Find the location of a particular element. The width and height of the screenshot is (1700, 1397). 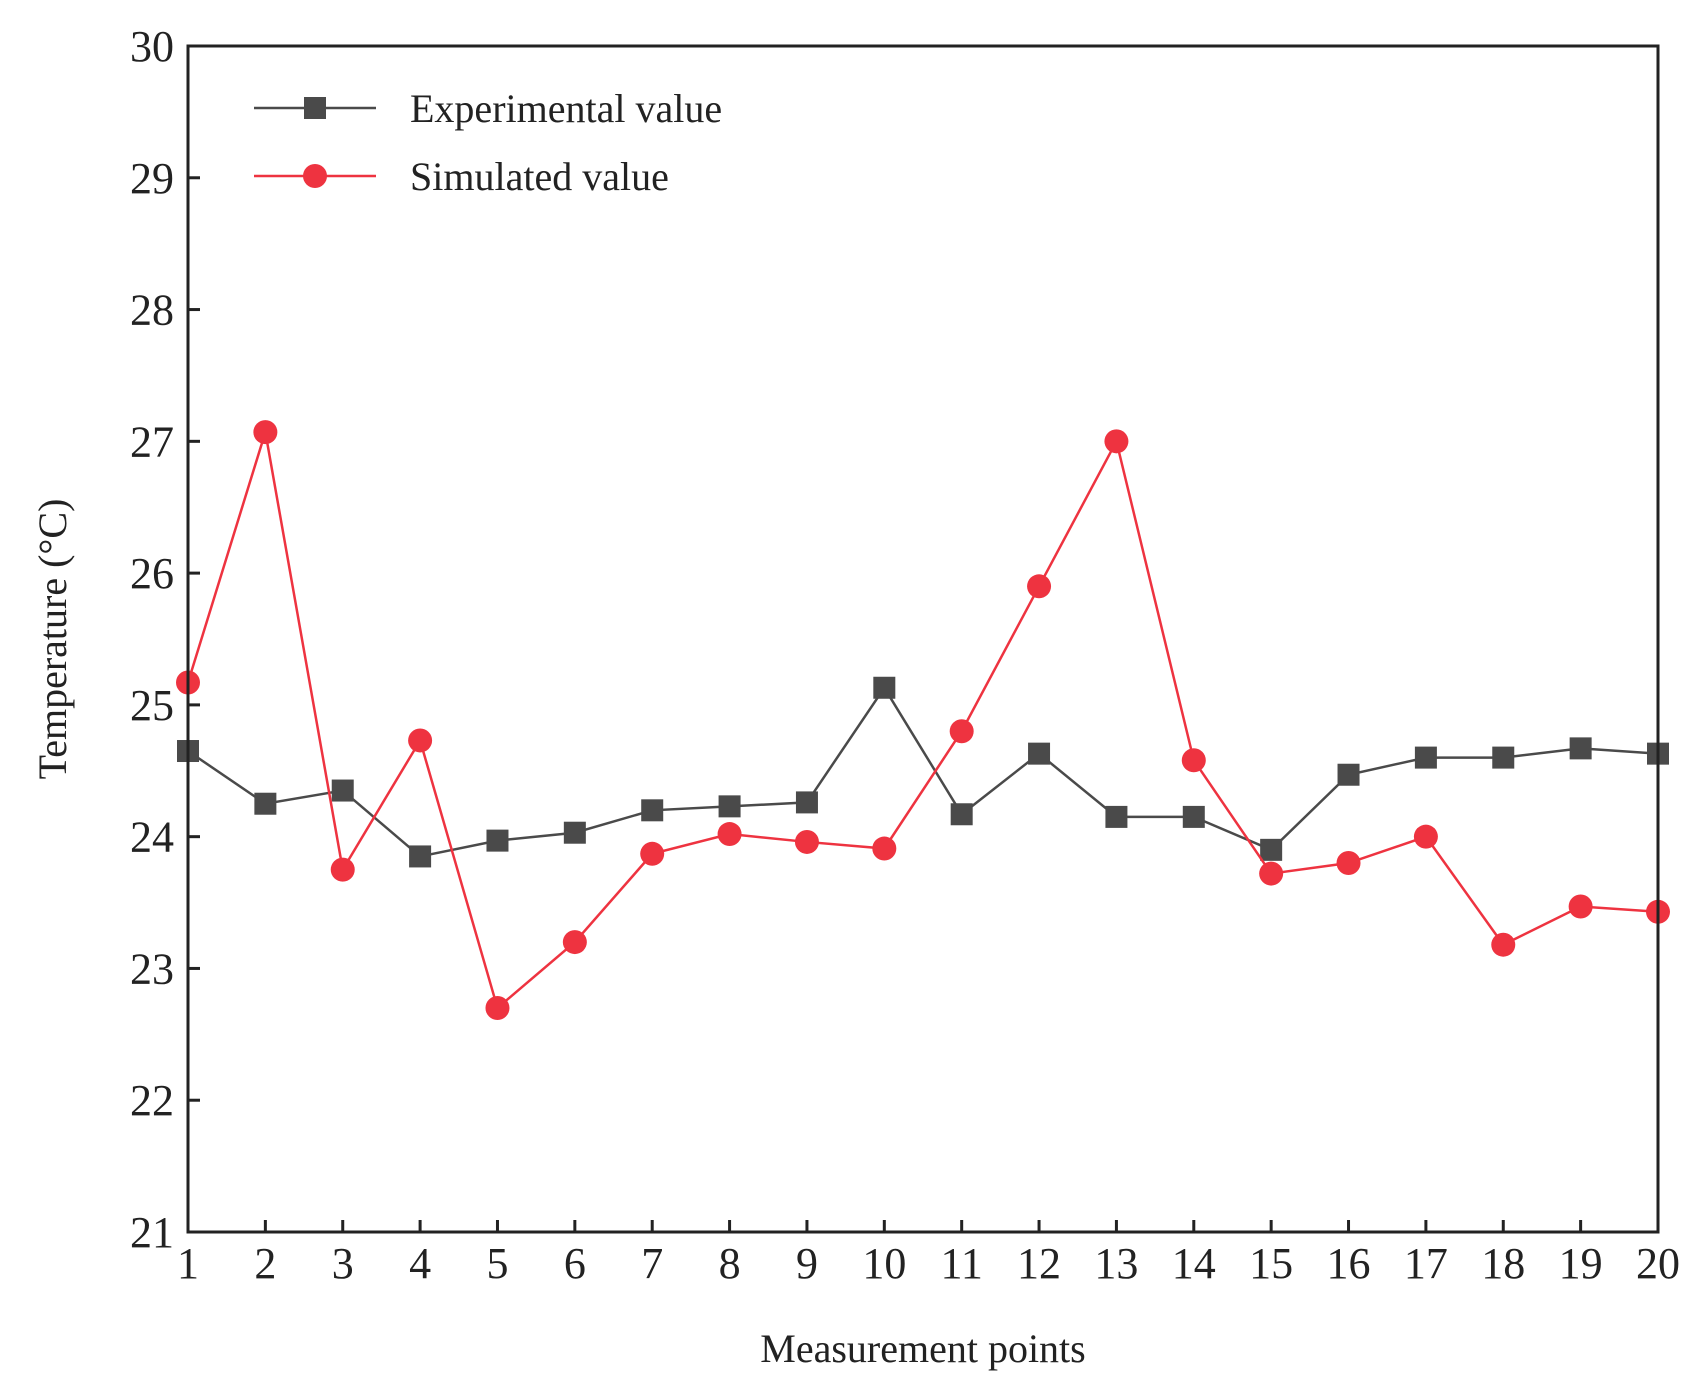

legend-entry: Experimental value is located at coordinates (488, 108).